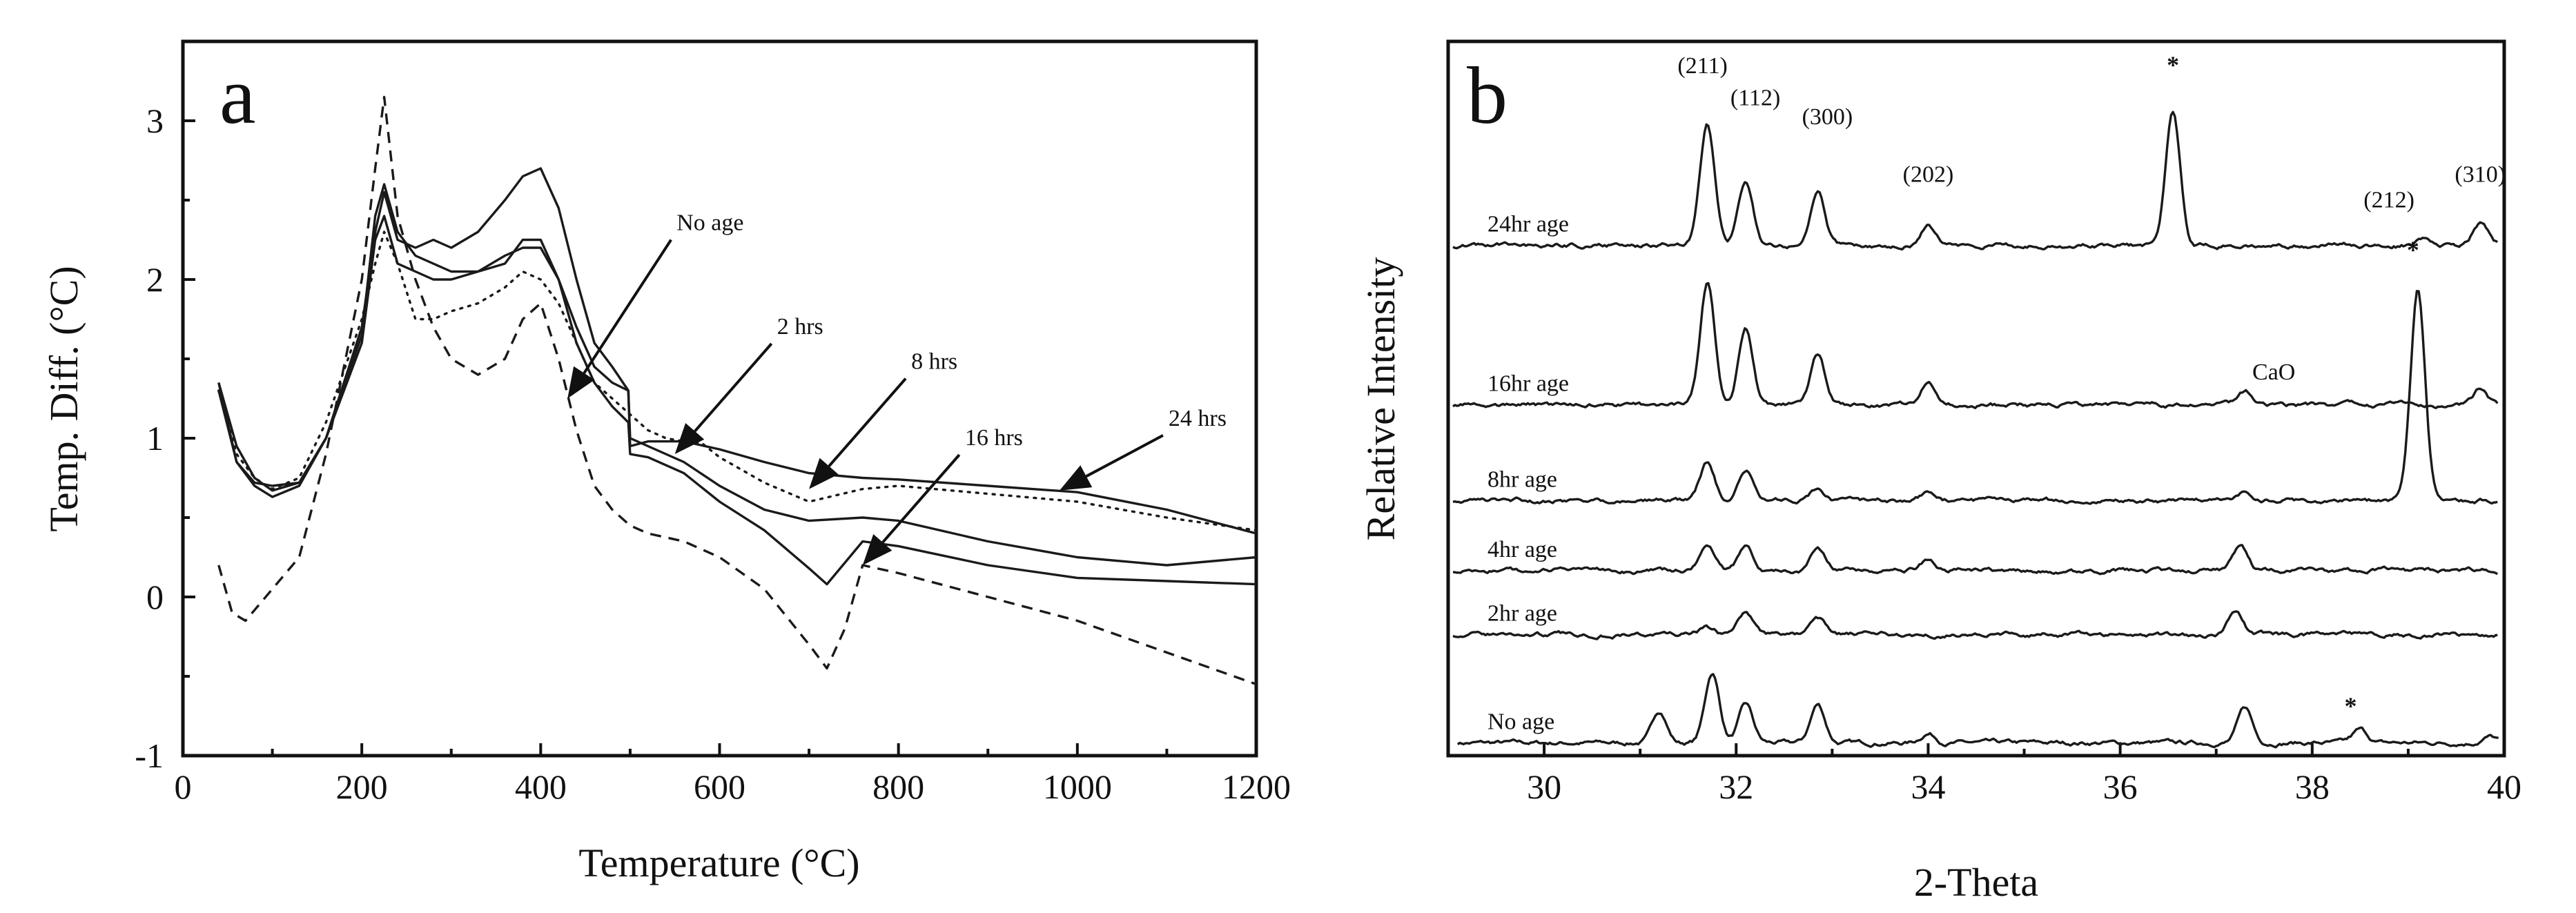  Describe the element at coordinates (155, 439) in the screenshot. I see `panel-a-y-tick-label: 1` at that location.